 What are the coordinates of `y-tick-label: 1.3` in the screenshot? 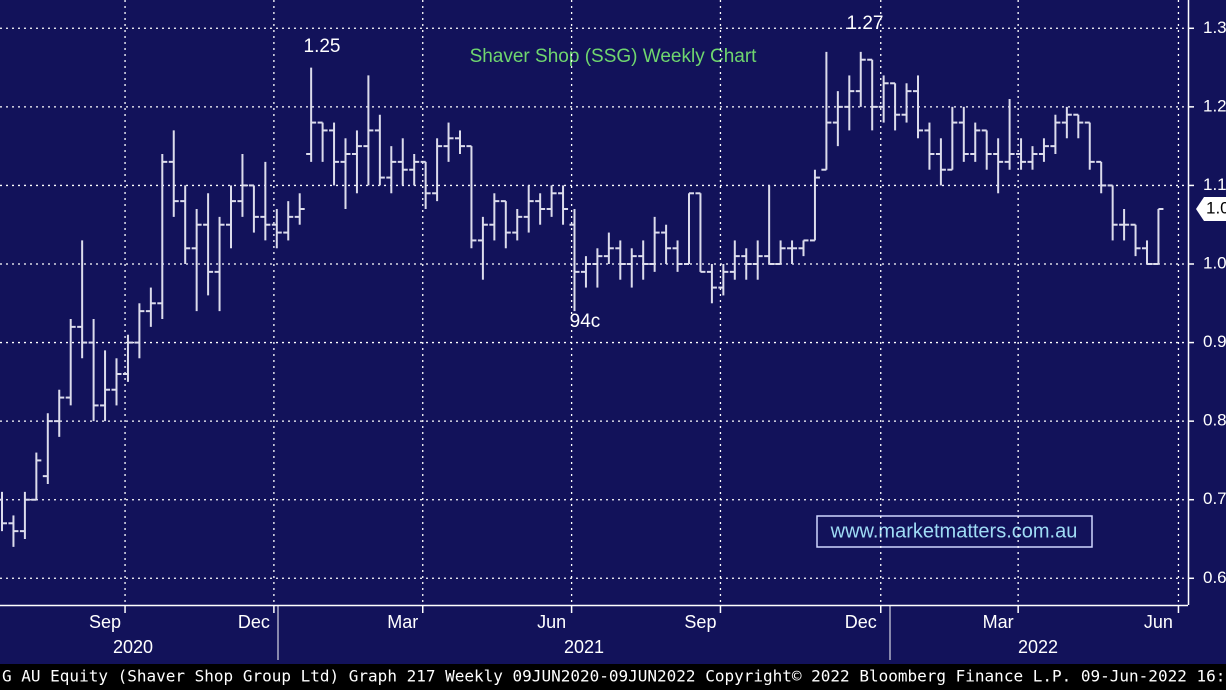 It's located at (1214, 27).